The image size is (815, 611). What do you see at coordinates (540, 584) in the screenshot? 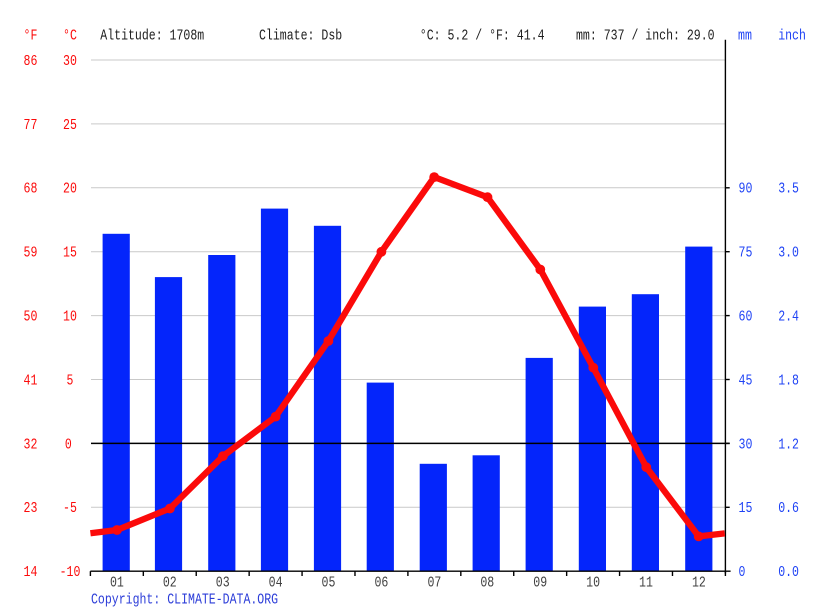
I see `svg-text: 09` at bounding box center [540, 584].